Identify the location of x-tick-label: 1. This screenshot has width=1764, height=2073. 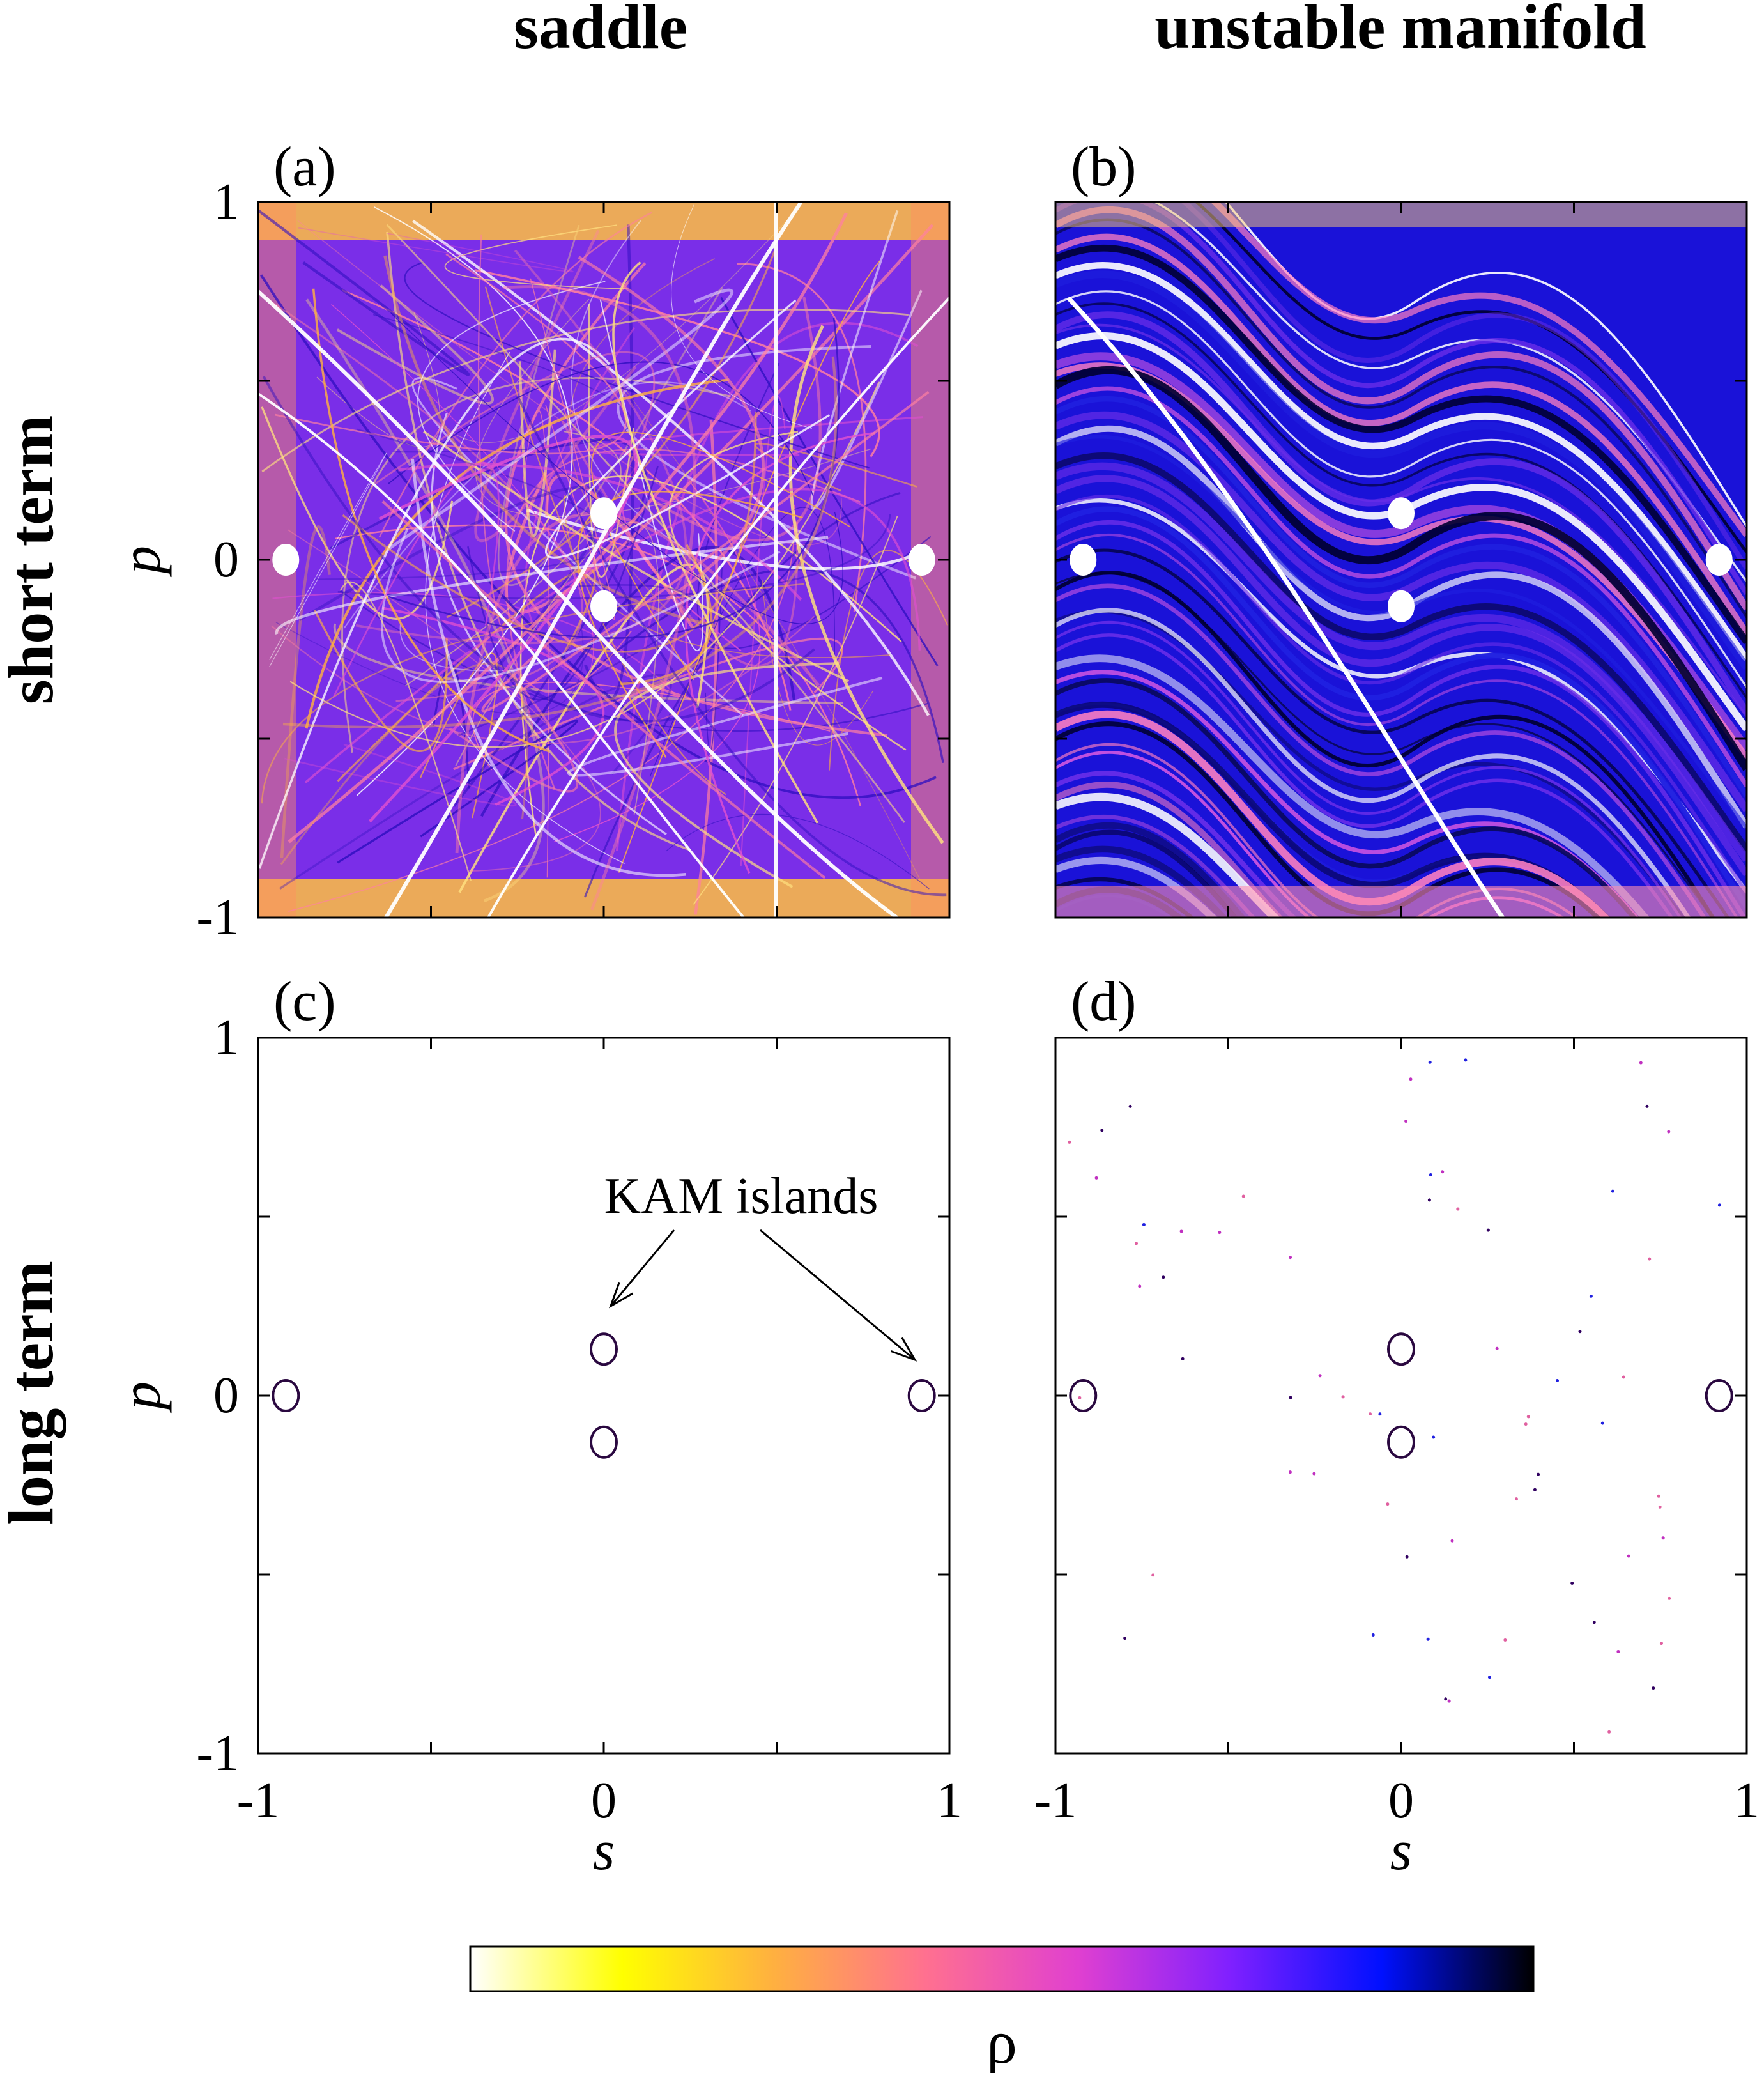
(1747, 1801).